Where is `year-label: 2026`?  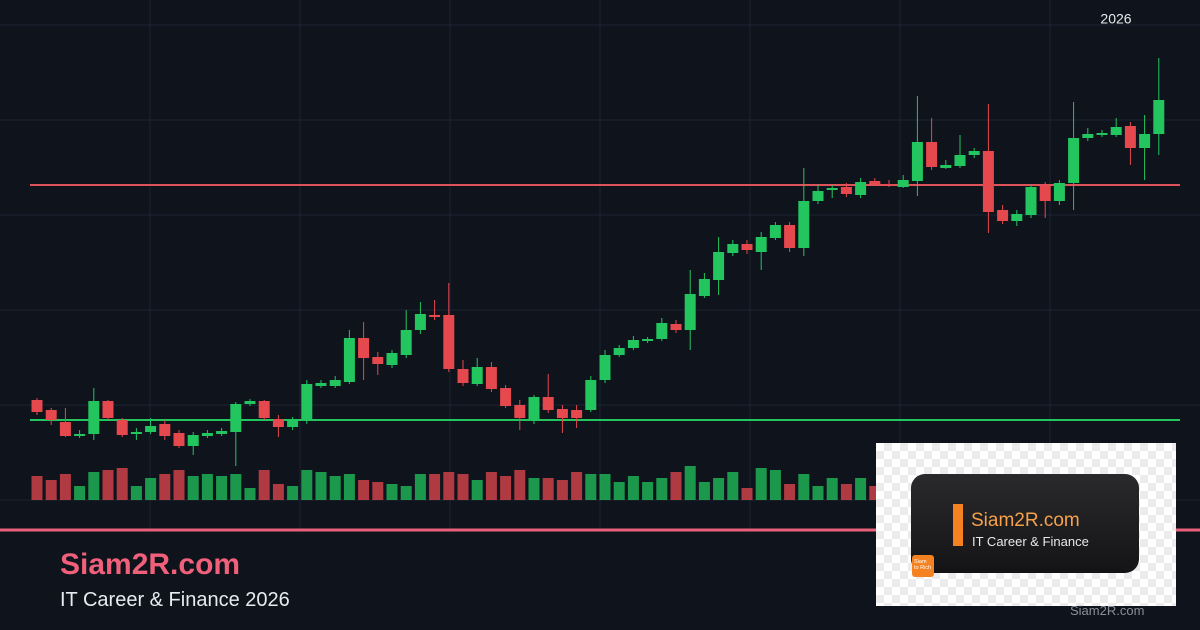 year-label: 2026 is located at coordinates (1115, 19).